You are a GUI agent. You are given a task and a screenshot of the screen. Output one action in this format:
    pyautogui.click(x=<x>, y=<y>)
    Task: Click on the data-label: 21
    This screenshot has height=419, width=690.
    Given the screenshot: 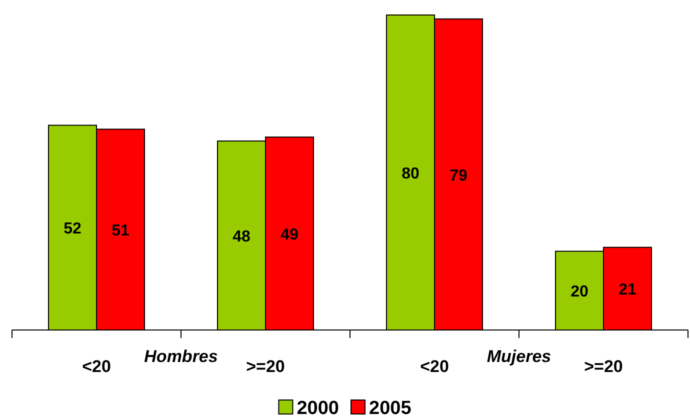 What is the action you would take?
    pyautogui.click(x=627, y=290)
    